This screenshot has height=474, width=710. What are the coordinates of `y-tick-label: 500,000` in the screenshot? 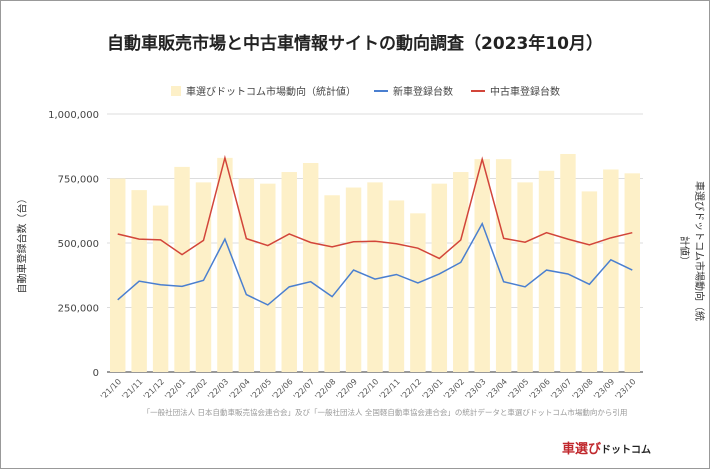 It's located at (78, 244).